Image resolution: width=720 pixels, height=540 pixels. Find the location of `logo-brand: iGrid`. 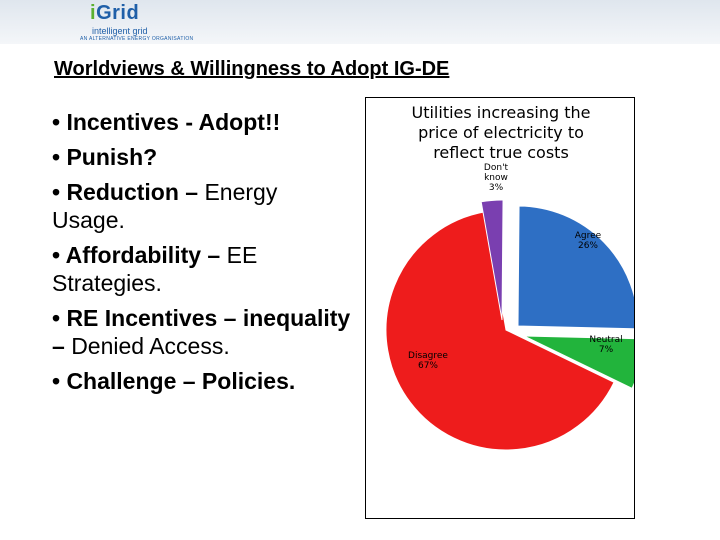

logo-brand: iGrid is located at coordinates (114, 13).